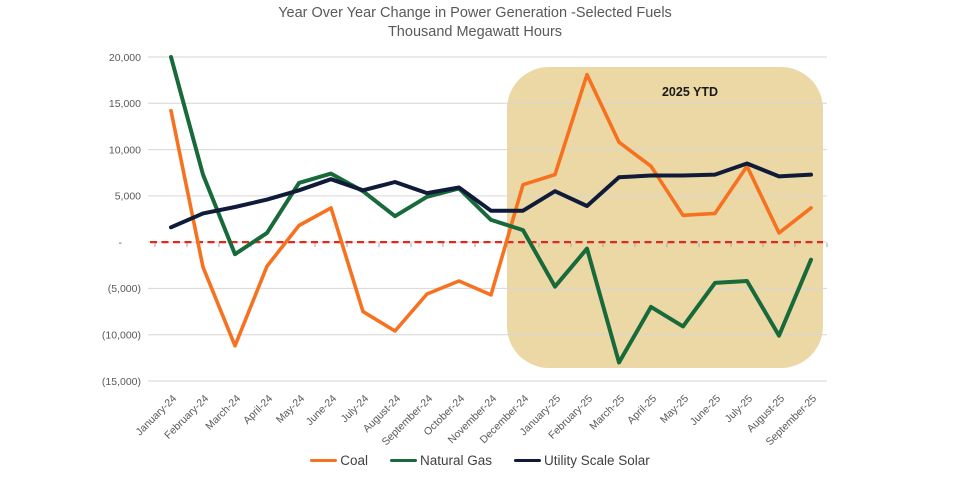  I want to click on y-axis-label: (5,000), so click(124, 289).